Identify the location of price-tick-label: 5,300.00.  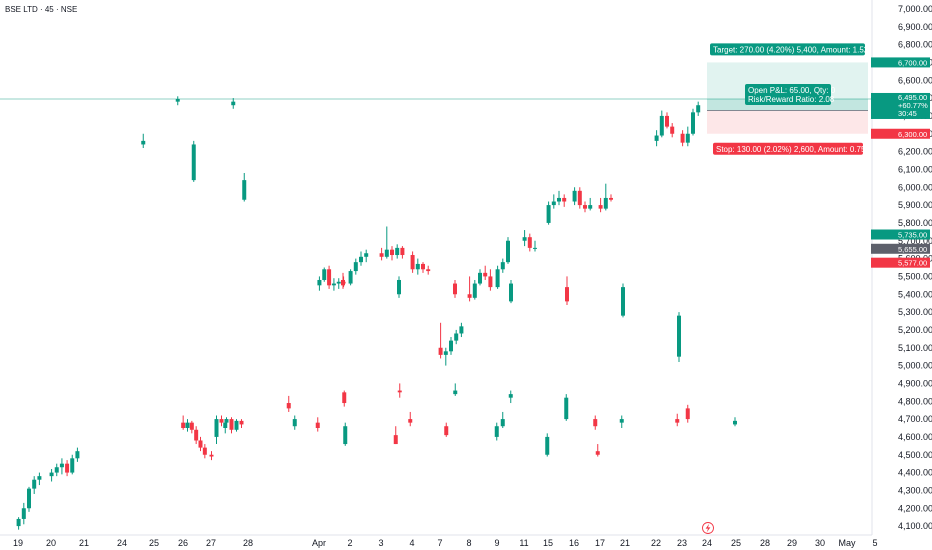
(915, 312).